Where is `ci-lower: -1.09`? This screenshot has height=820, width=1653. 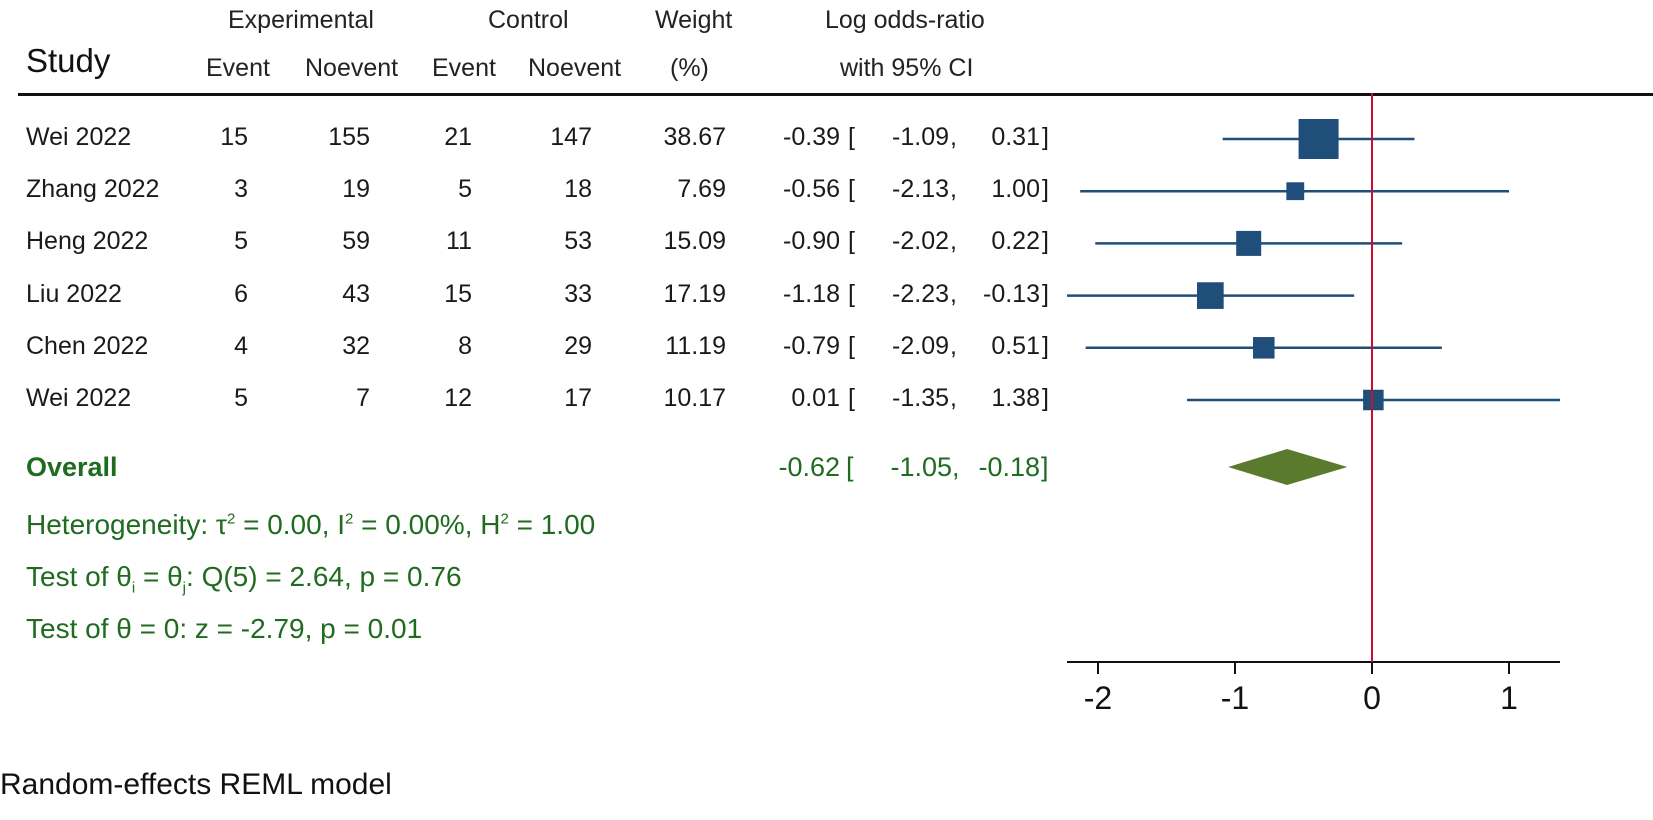
ci-lower: -1.09 is located at coordinates (920, 137).